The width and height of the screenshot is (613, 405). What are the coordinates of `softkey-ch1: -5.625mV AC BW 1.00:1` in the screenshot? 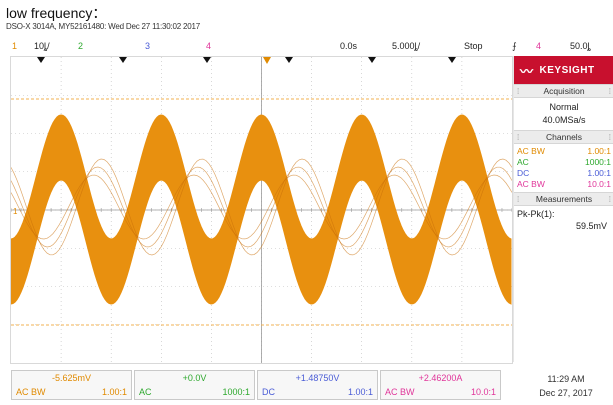 It's located at (71, 385).